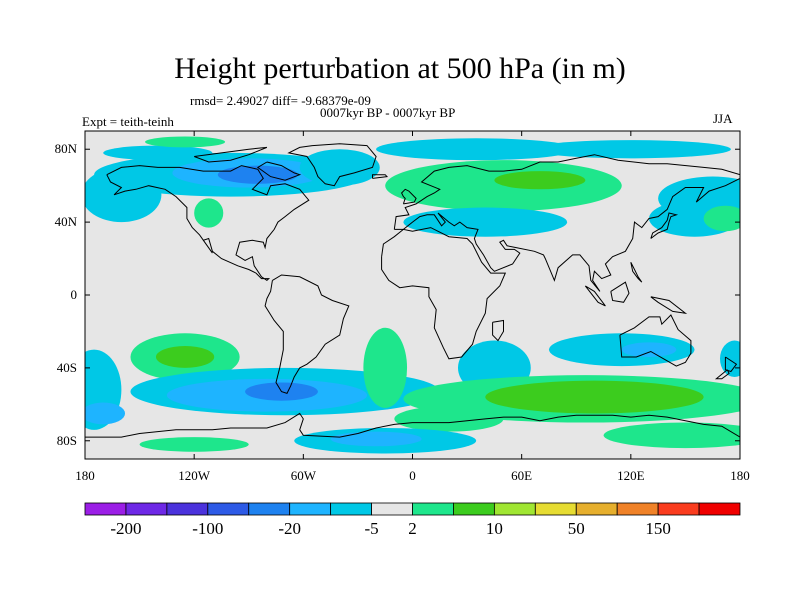 The width and height of the screenshot is (800, 600). I want to click on coastline-eurasia, so click(566, 223).